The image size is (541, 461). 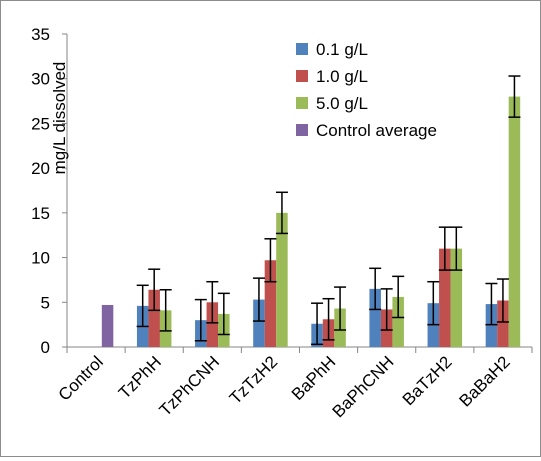 What do you see at coordinates (342, 49) in the screenshot?
I see `legend-label: 0.1 g/L` at bounding box center [342, 49].